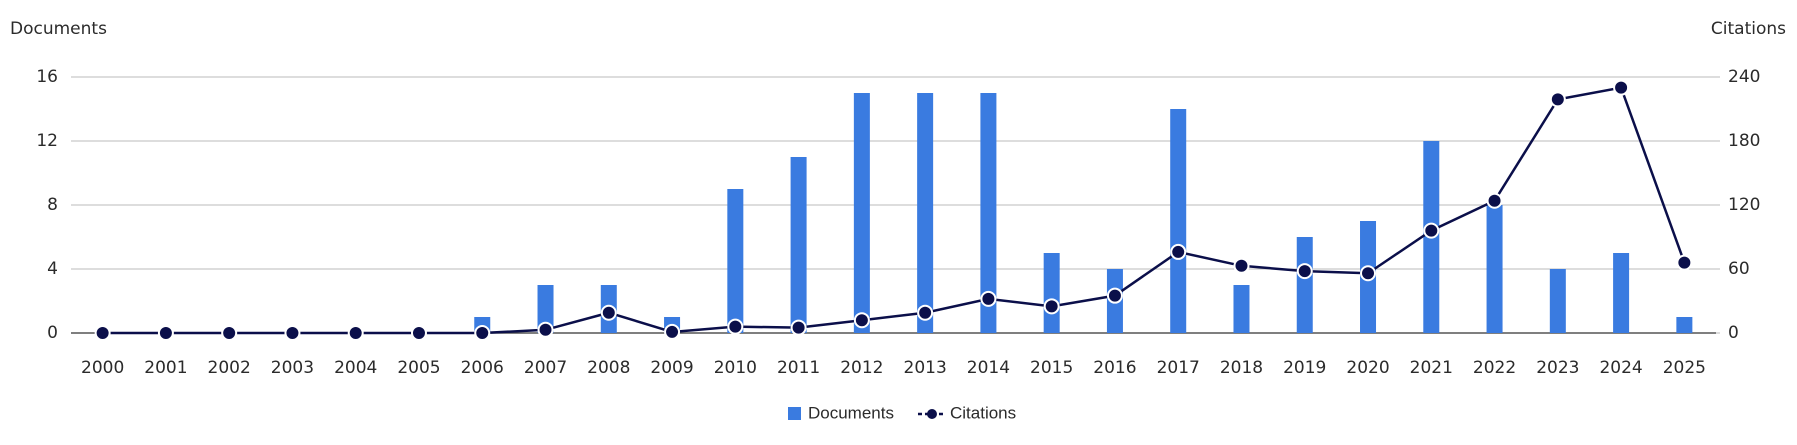  Describe the element at coordinates (1557, 368) in the screenshot. I see `x-tick-label: 2023` at that location.